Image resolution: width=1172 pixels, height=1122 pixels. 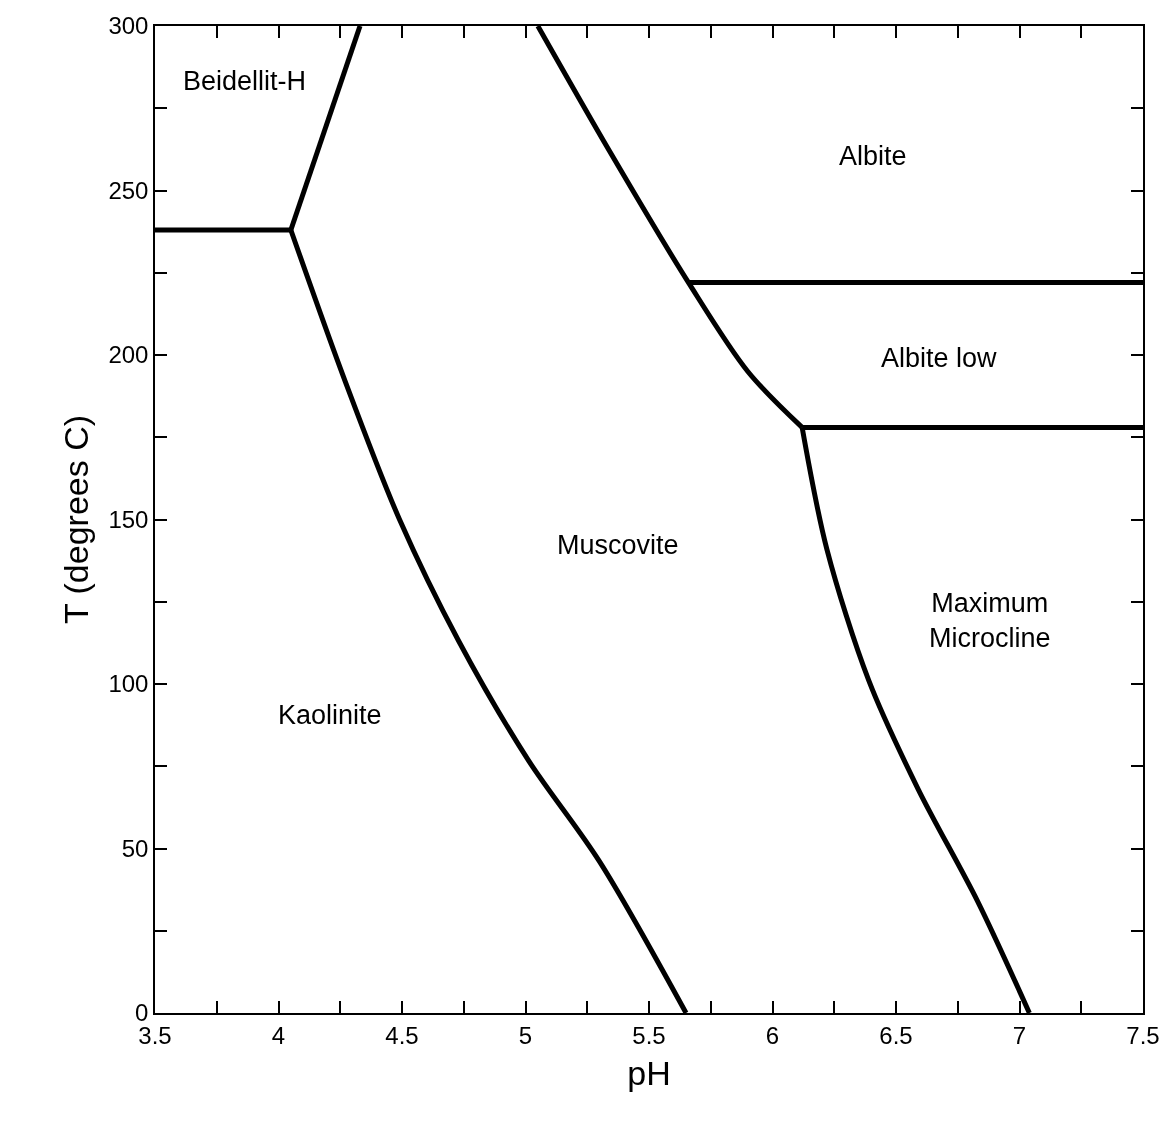 What do you see at coordinates (896, 1035) in the screenshot?
I see `x-tick-label: 6.5` at bounding box center [896, 1035].